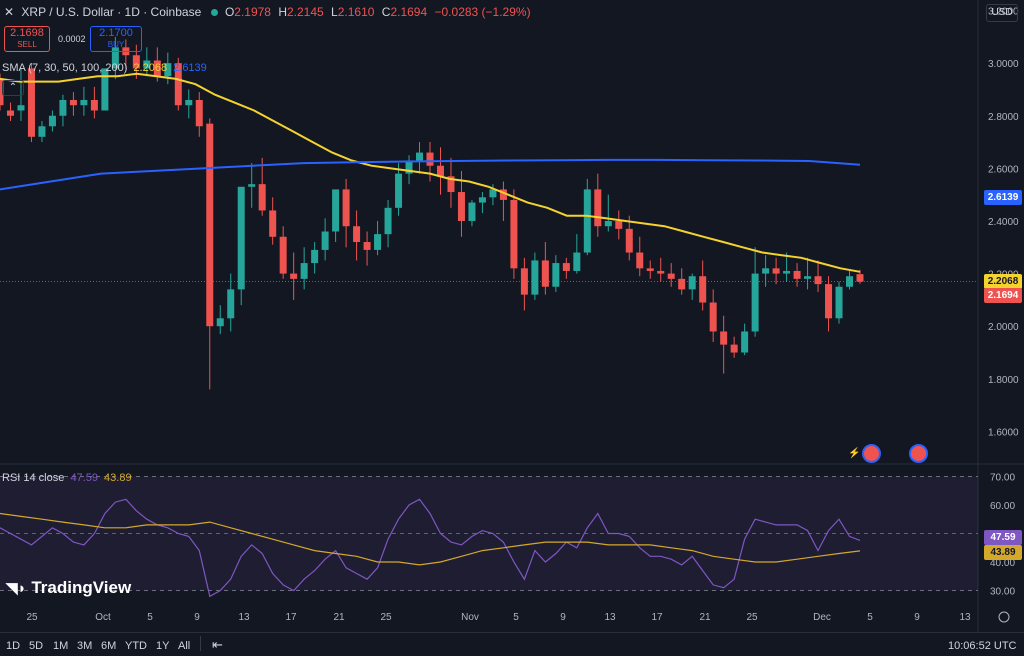  I want to click on collapse-legend-button: ⌃, so click(13, 88).